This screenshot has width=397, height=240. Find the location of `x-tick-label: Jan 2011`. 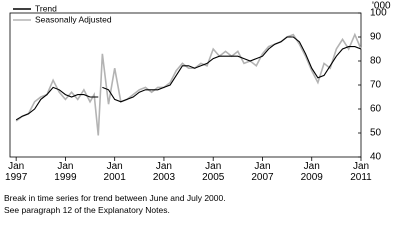

x-tick-label: Jan 2011 is located at coordinates (361, 172).